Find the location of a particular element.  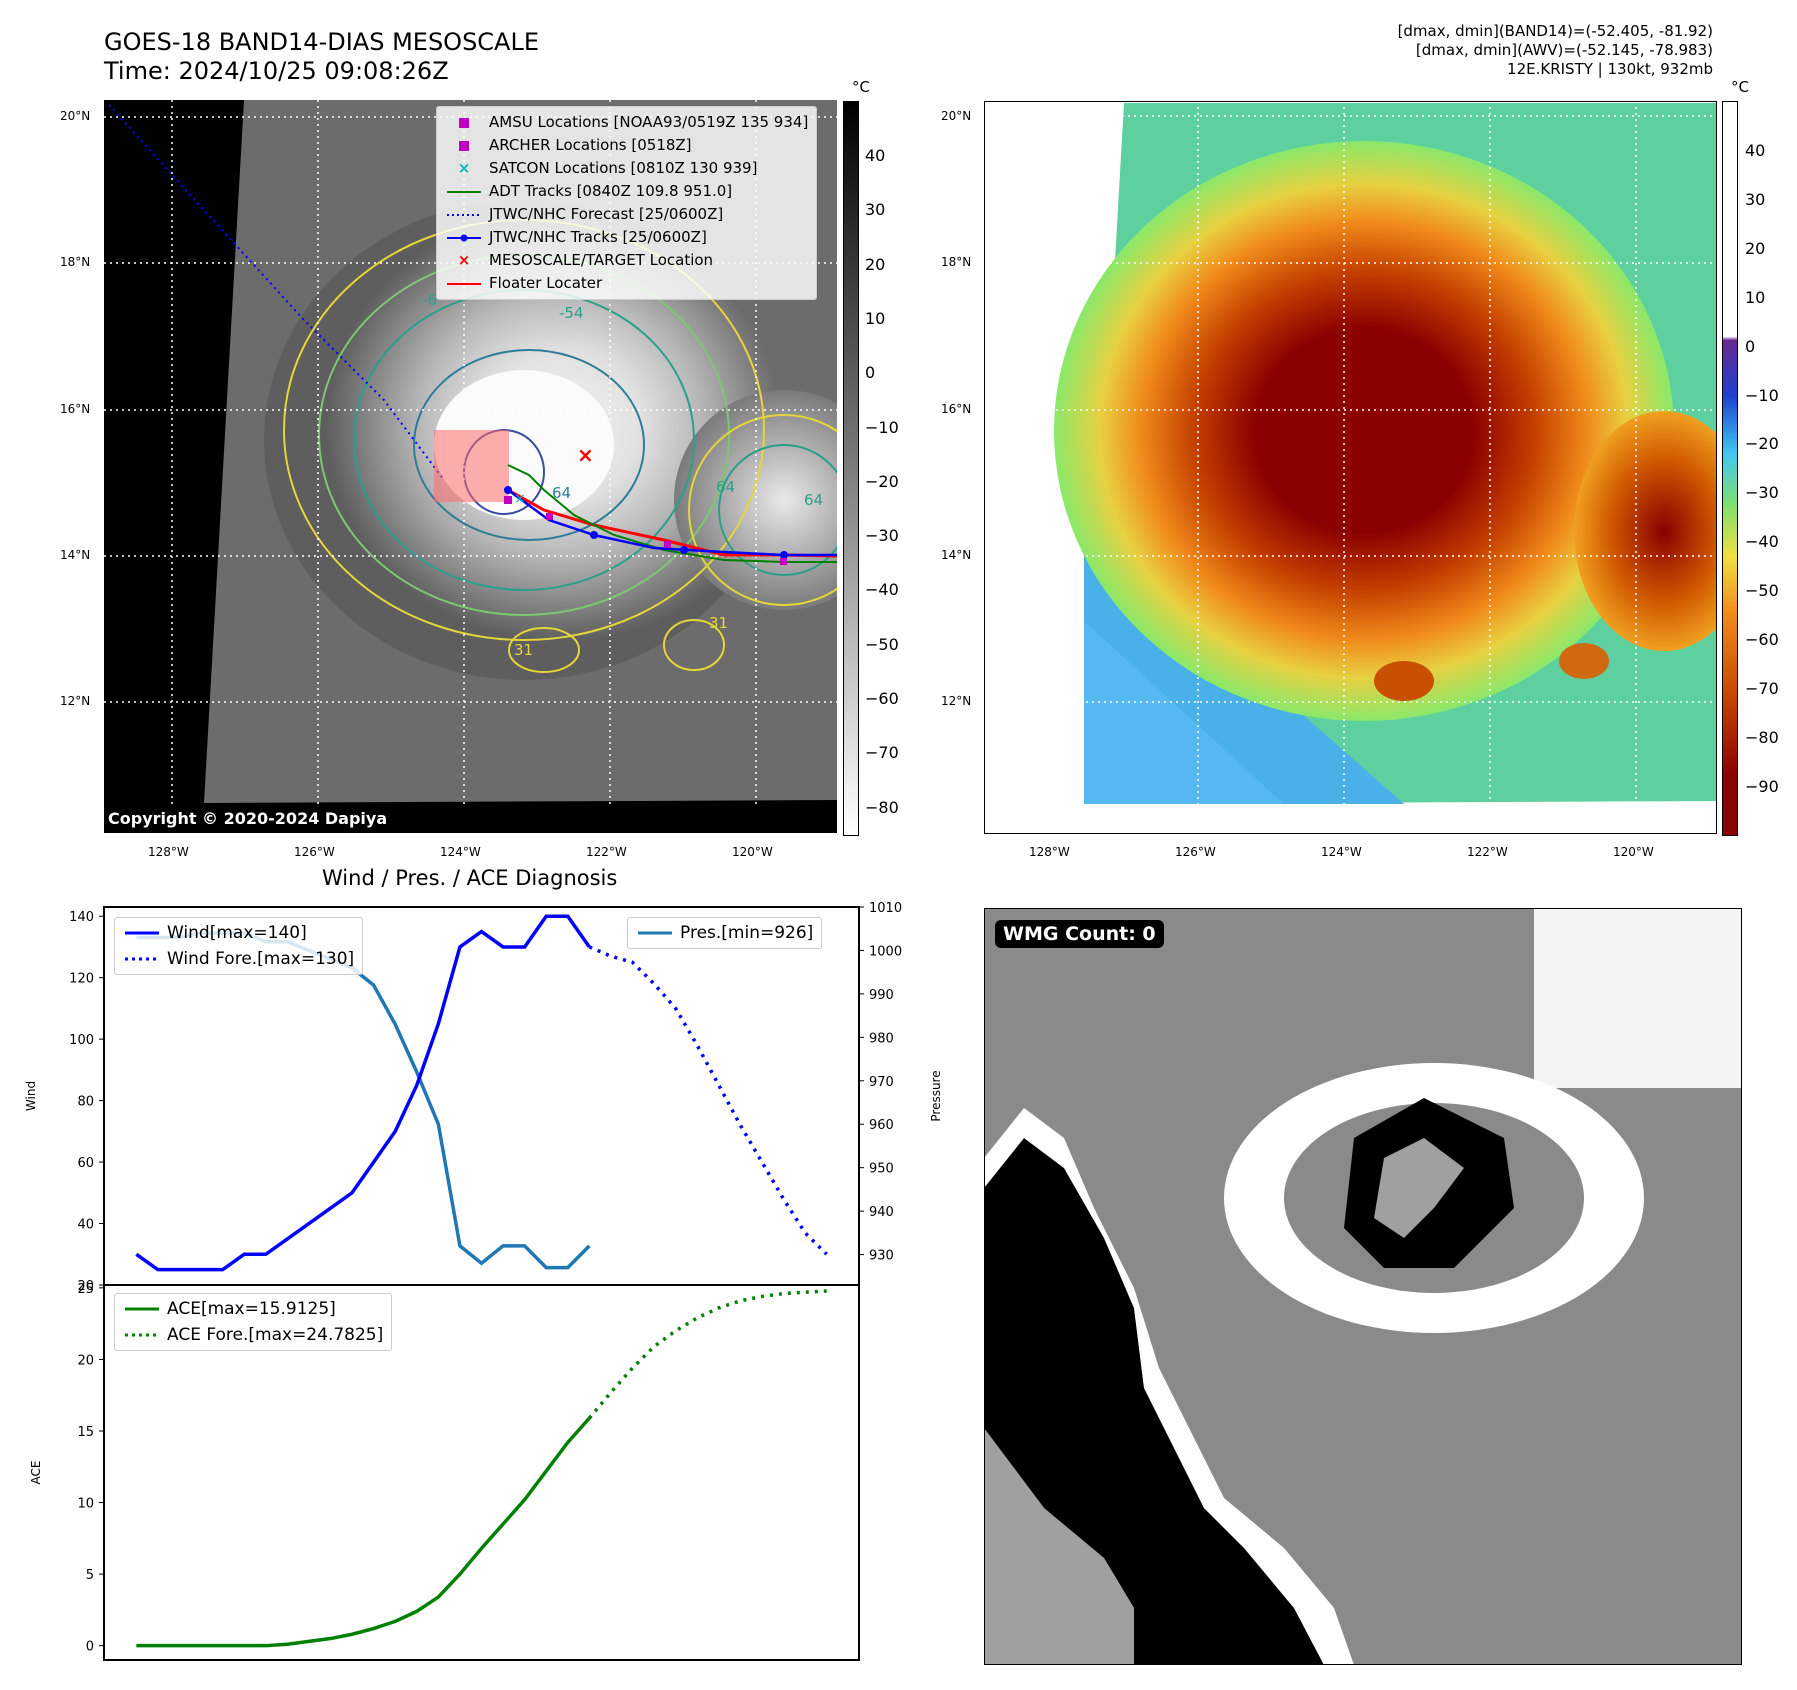

ace-tick-label: 10 is located at coordinates (85, 1504).